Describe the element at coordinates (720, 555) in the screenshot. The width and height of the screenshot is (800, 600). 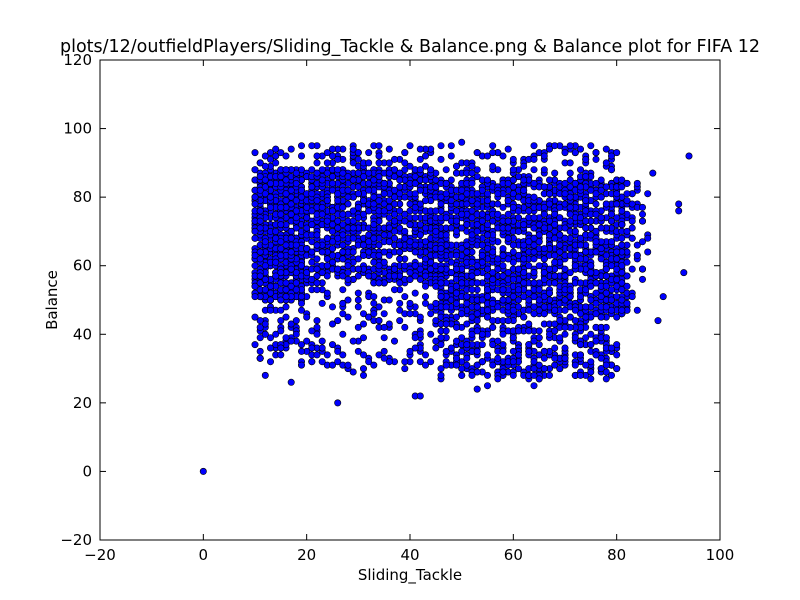
I see `x-tick-label: 100` at that location.